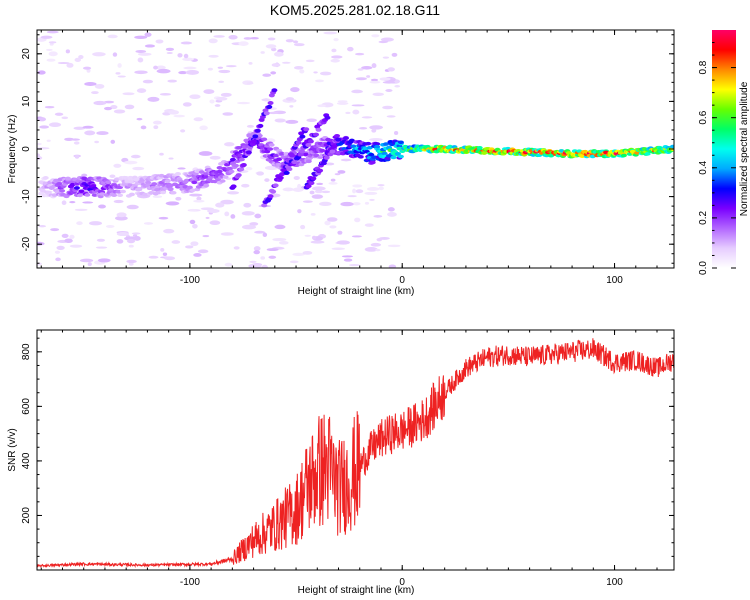 This screenshot has height=600, width=750. Describe the element at coordinates (402, 582) in the screenshot. I see `x-tick-label: 0` at that location.